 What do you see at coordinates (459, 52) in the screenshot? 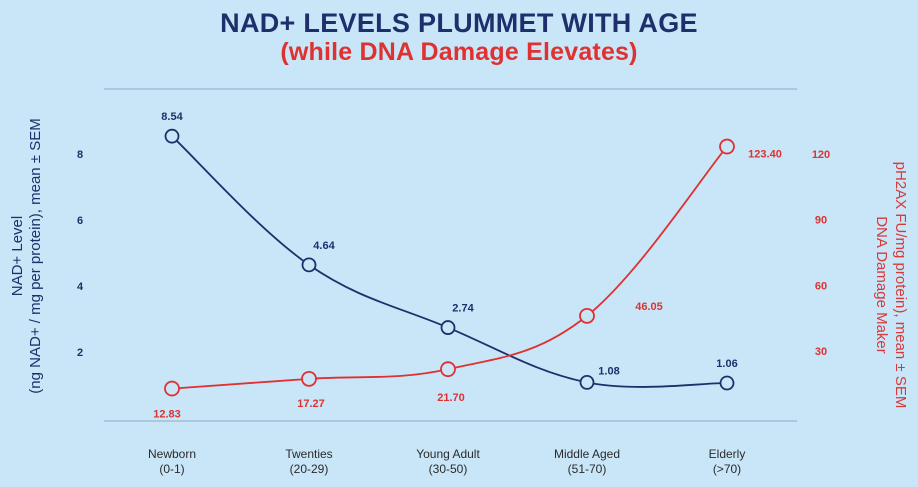
I see `chart-subtitle: (while DNA Damage Elevates)` at bounding box center [459, 52].